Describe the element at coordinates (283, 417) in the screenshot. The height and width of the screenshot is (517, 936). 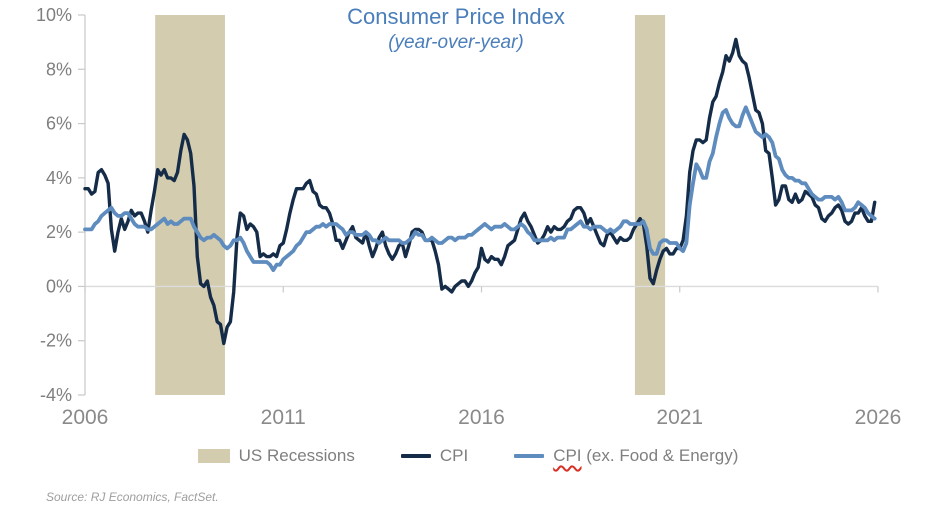
I see `svg-text: 2011` at that location.